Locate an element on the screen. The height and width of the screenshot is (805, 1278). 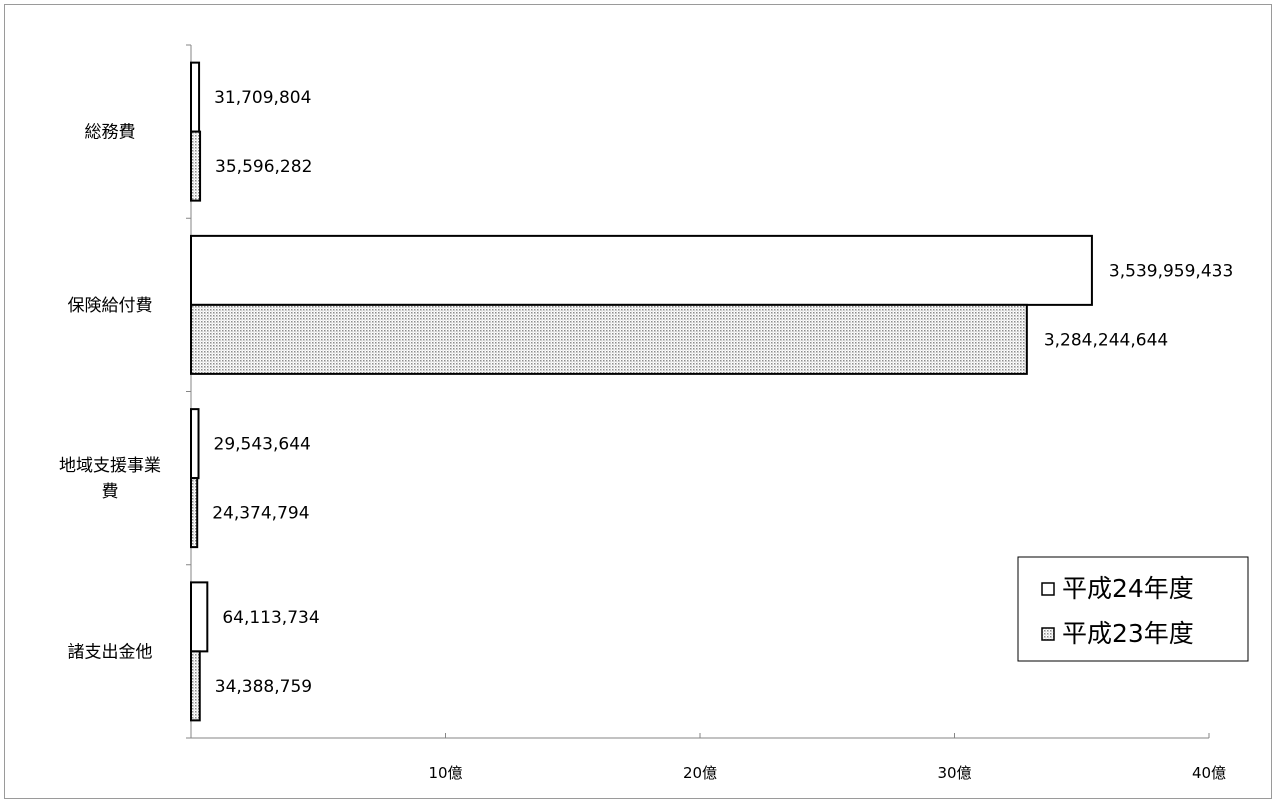
x-tick-label: 40億 is located at coordinates (1209, 773).